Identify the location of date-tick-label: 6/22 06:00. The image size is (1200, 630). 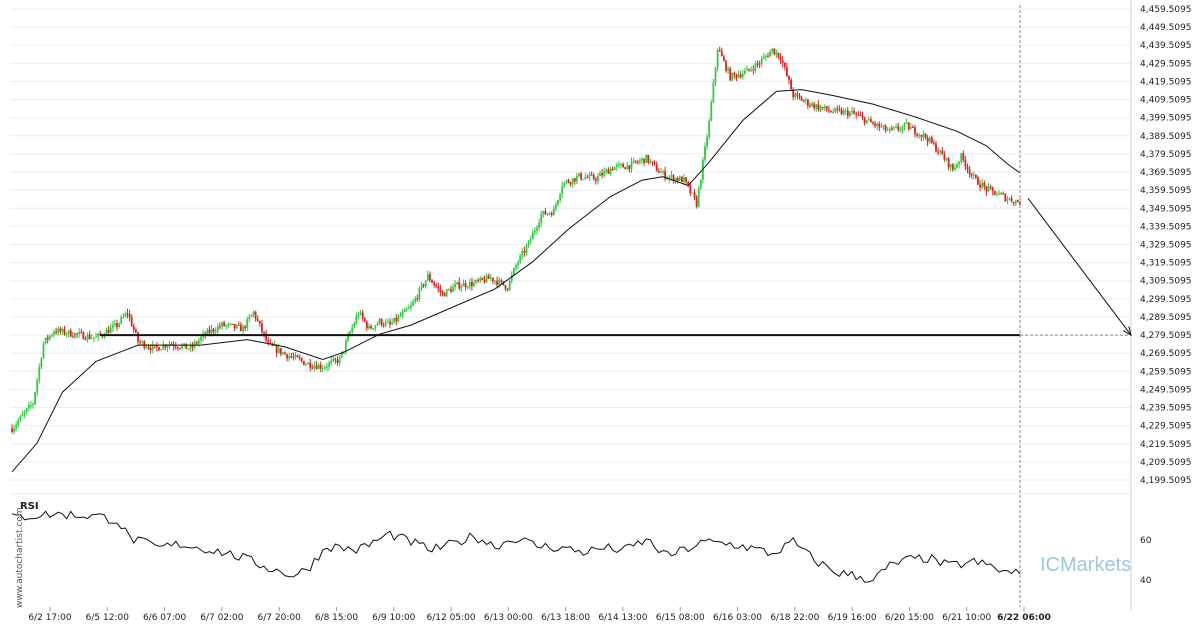
(1024, 618).